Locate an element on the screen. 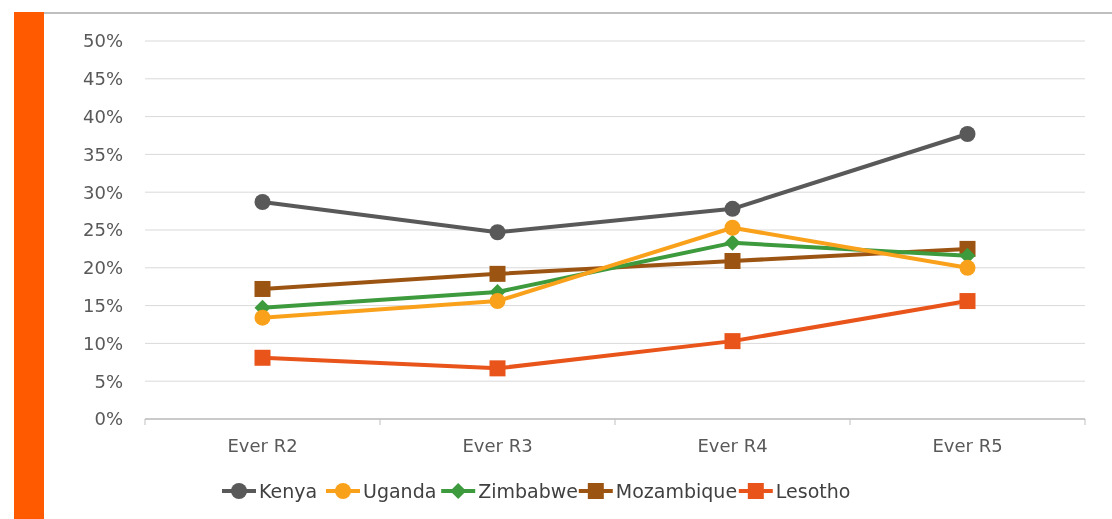 This screenshot has width=1112, height=519. legend-label: Zimbabwe is located at coordinates (528, 490).